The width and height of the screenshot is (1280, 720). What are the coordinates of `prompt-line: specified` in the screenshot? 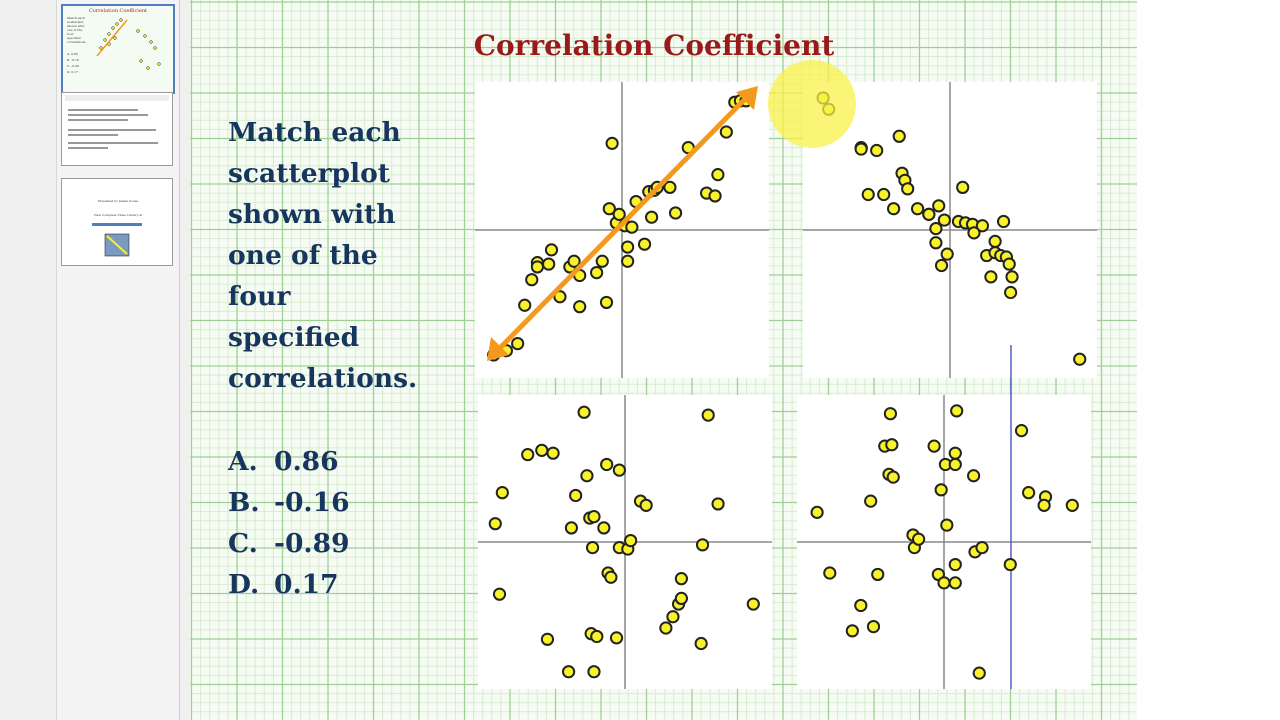 It's located at (294, 337).